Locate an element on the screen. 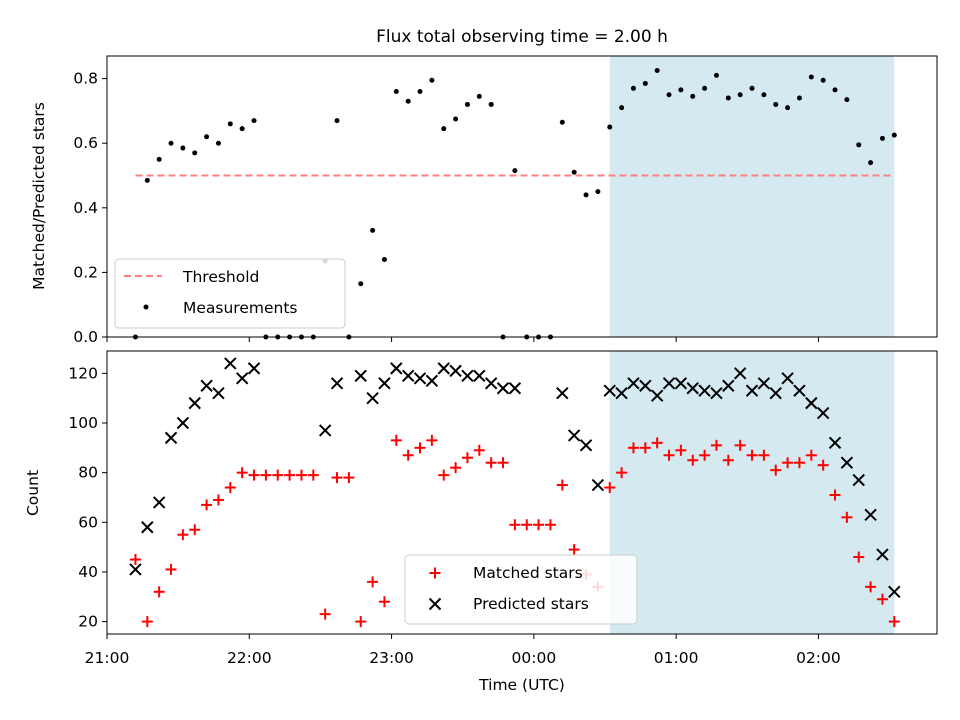 The height and width of the screenshot is (720, 960). y-tick-label: 0.6 is located at coordinates (85, 143).